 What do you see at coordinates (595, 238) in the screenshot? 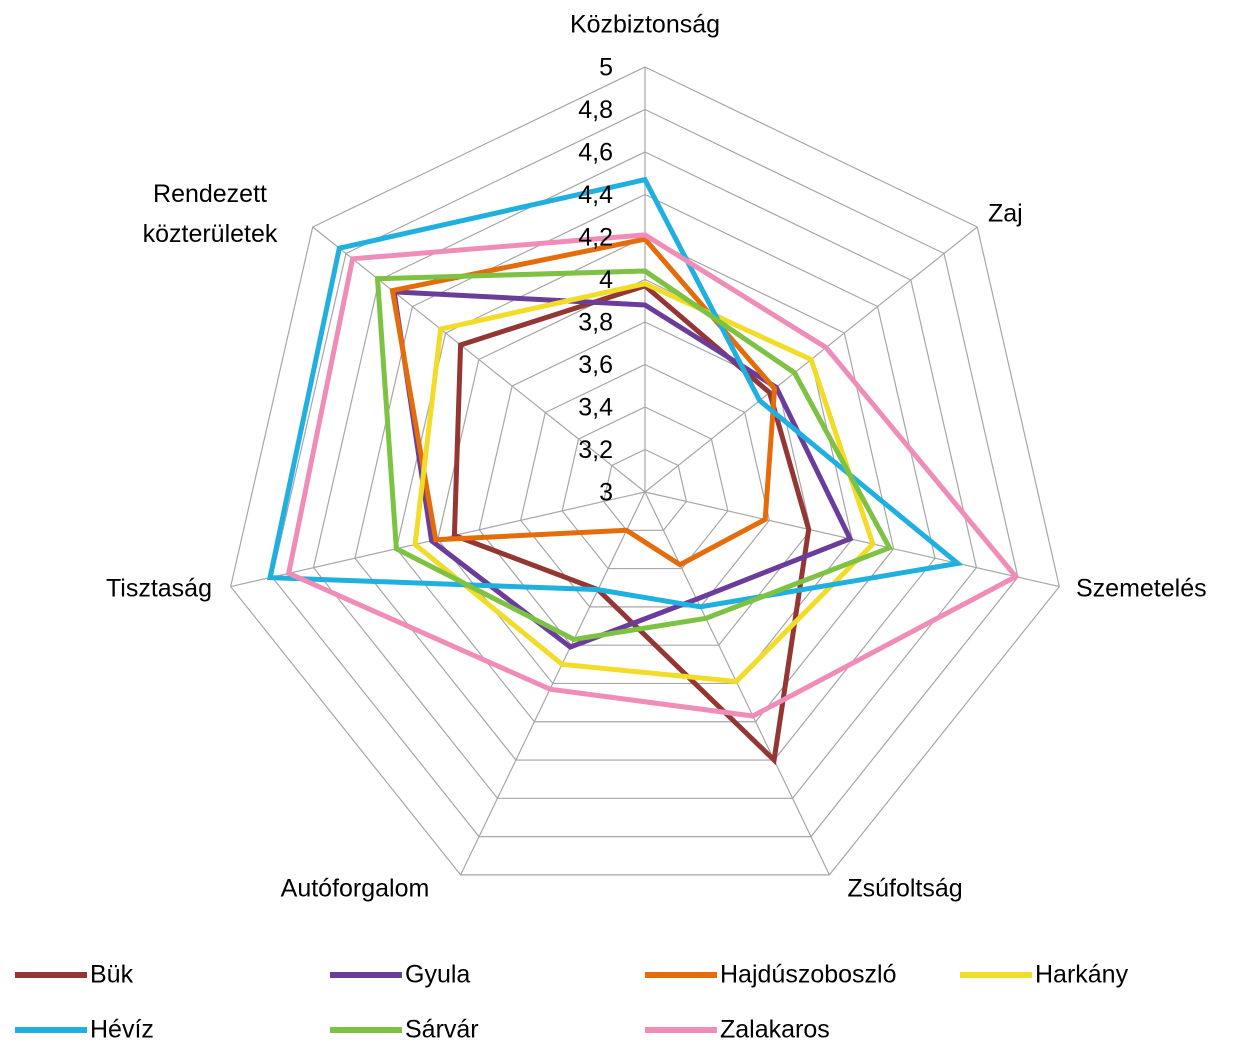
I see `tick-label: 4,2` at bounding box center [595, 238].